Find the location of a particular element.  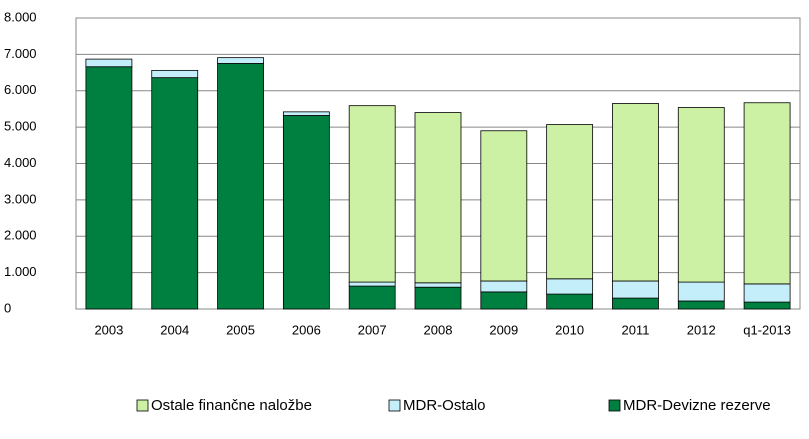

x-tick-label: 2005 is located at coordinates (240, 329).